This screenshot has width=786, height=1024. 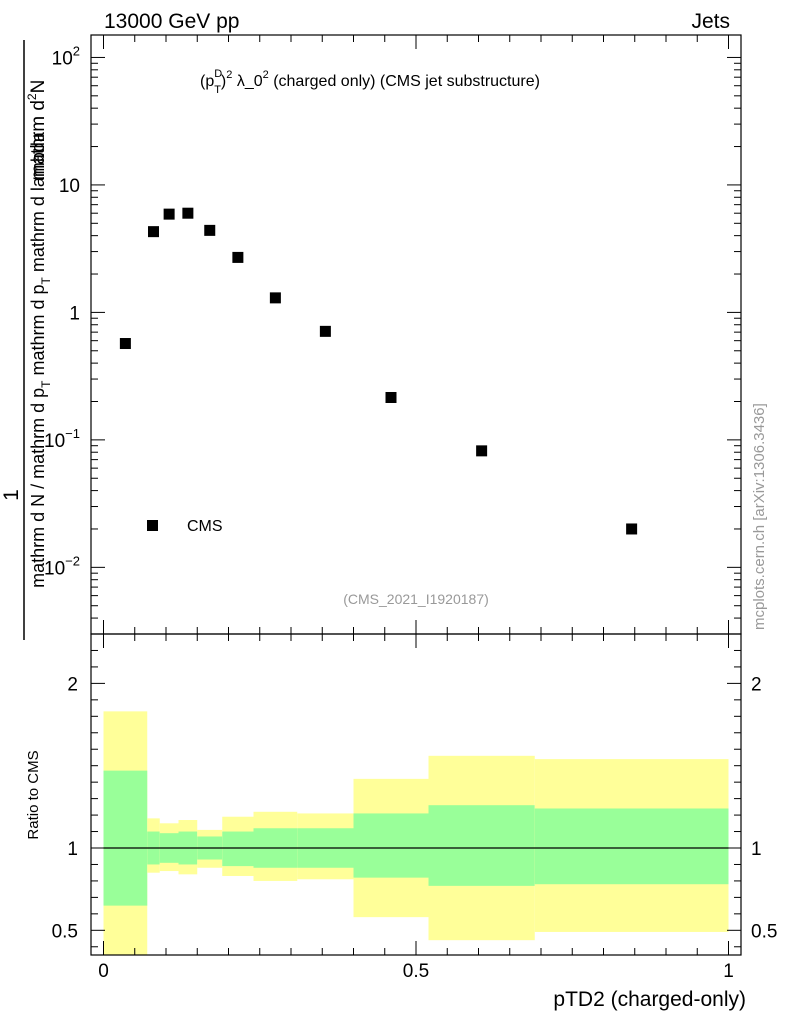 What do you see at coordinates (62, 58) in the screenshot?
I see `main-y-tick-base-4: 10` at bounding box center [62, 58].